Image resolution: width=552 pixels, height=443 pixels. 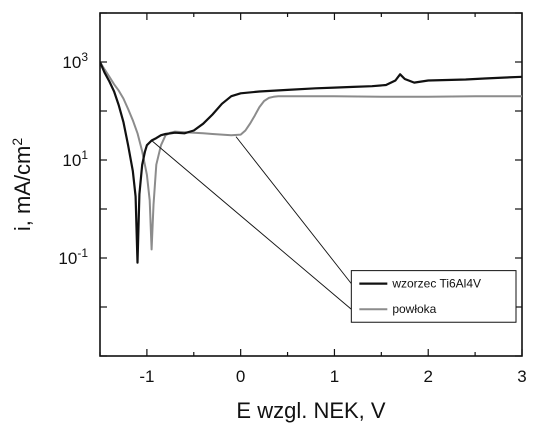 I want to click on y-tick-label: 10³, so click(x=75, y=61).